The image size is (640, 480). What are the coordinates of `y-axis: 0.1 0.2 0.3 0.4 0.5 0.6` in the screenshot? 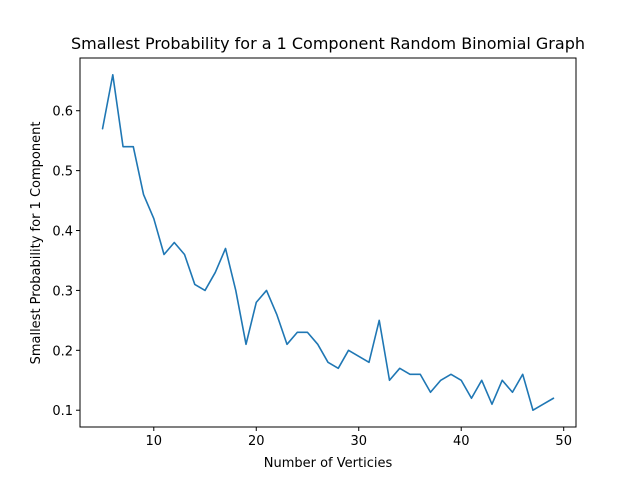 It's located at (66, 262).